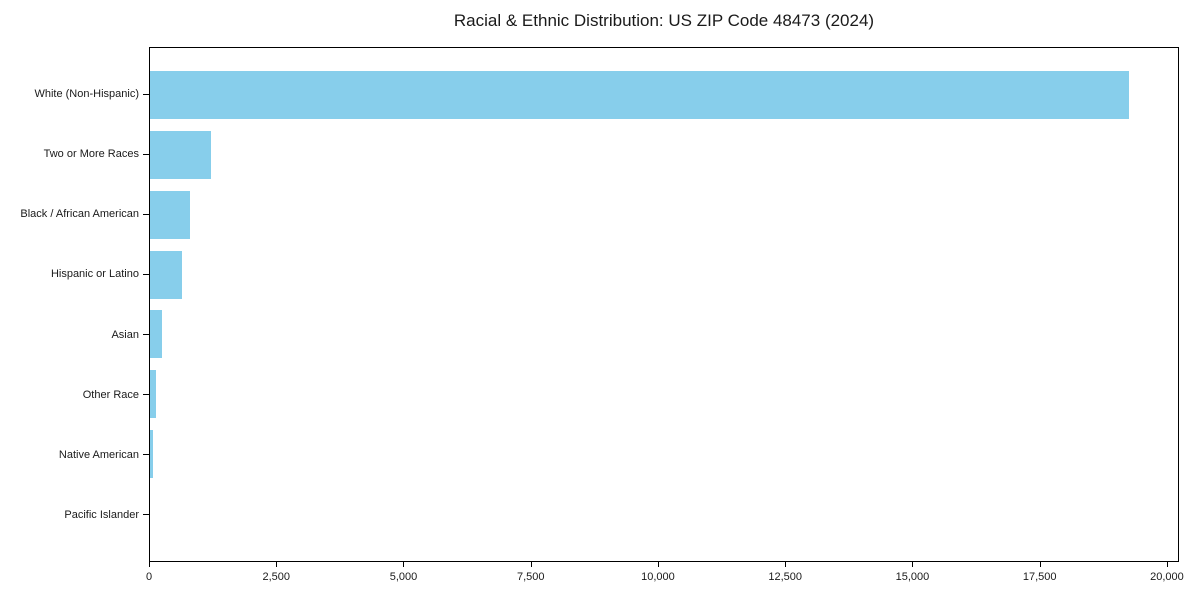 This screenshot has height=600, width=1200. Describe the element at coordinates (91, 154) in the screenshot. I see `y-tick-label-two-or-more-races: Two or More Races` at that location.